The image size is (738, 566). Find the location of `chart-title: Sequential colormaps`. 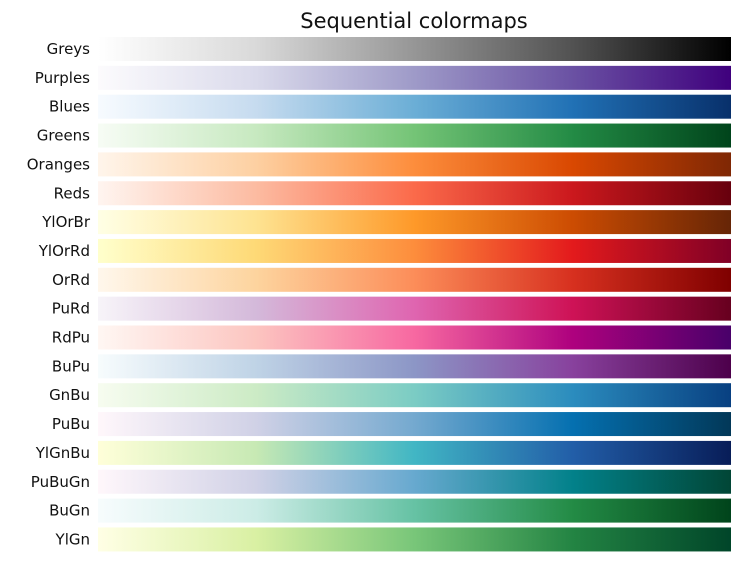

chart-title: Sequential colormaps is located at coordinates (414, 21).